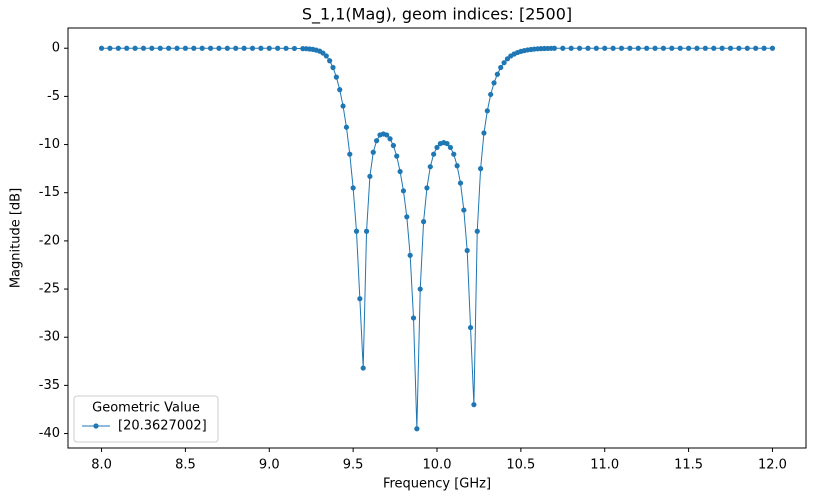 Image resolution: width=828 pixels, height=504 pixels. I want to click on y-tick-label: -20, so click(49, 240).